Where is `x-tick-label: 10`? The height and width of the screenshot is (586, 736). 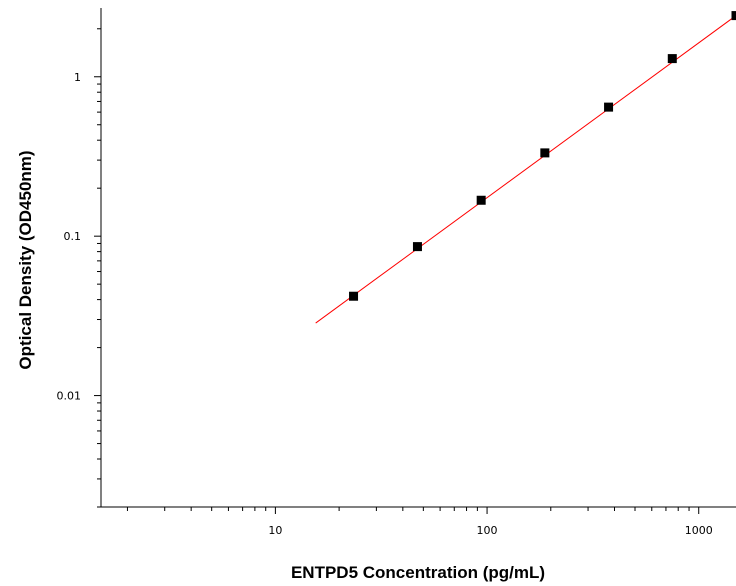 x-tick-label: 10 is located at coordinates (275, 530).